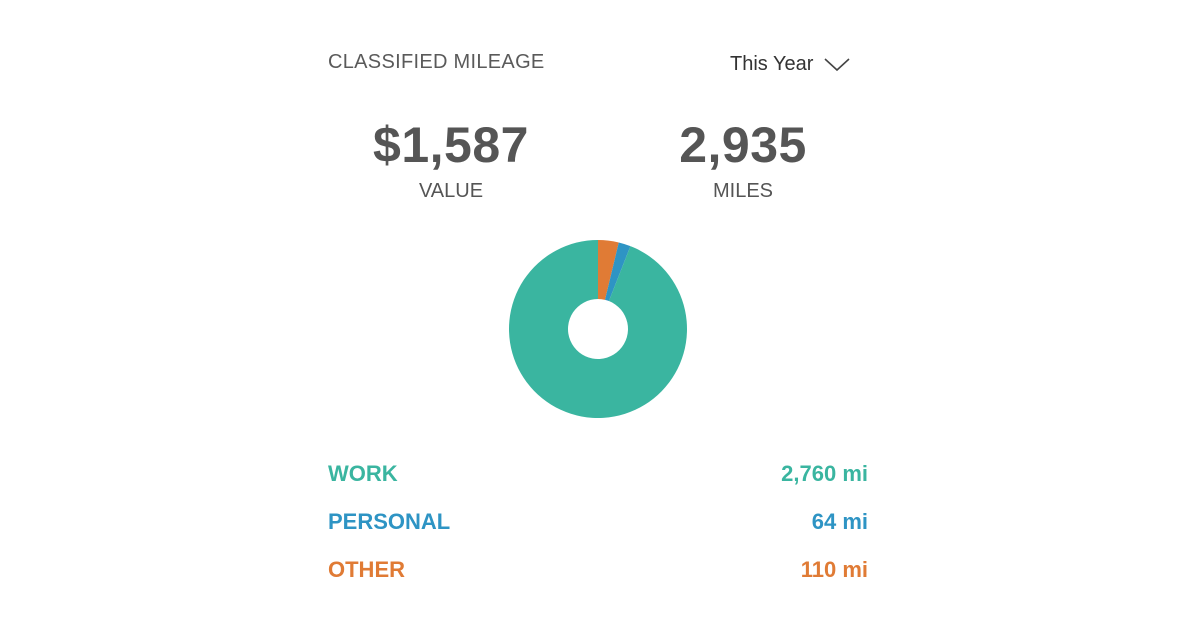  What do you see at coordinates (598, 474) in the screenshot?
I see `legend-row-work: WORK 2,760 mi` at bounding box center [598, 474].